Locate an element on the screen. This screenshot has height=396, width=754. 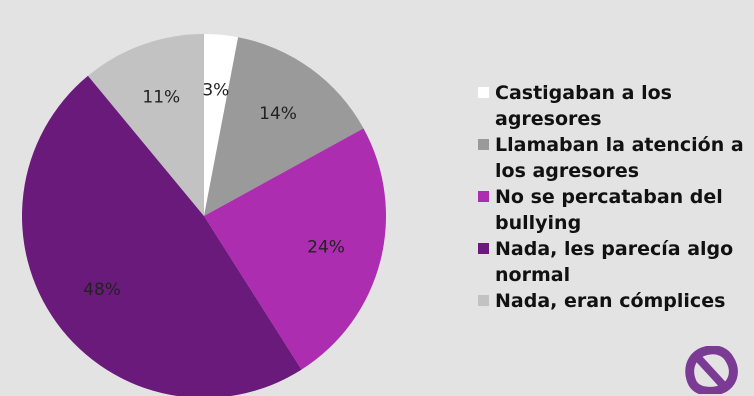
pie-slice-no-se-percataban-del-bullying is located at coordinates (295, 249).